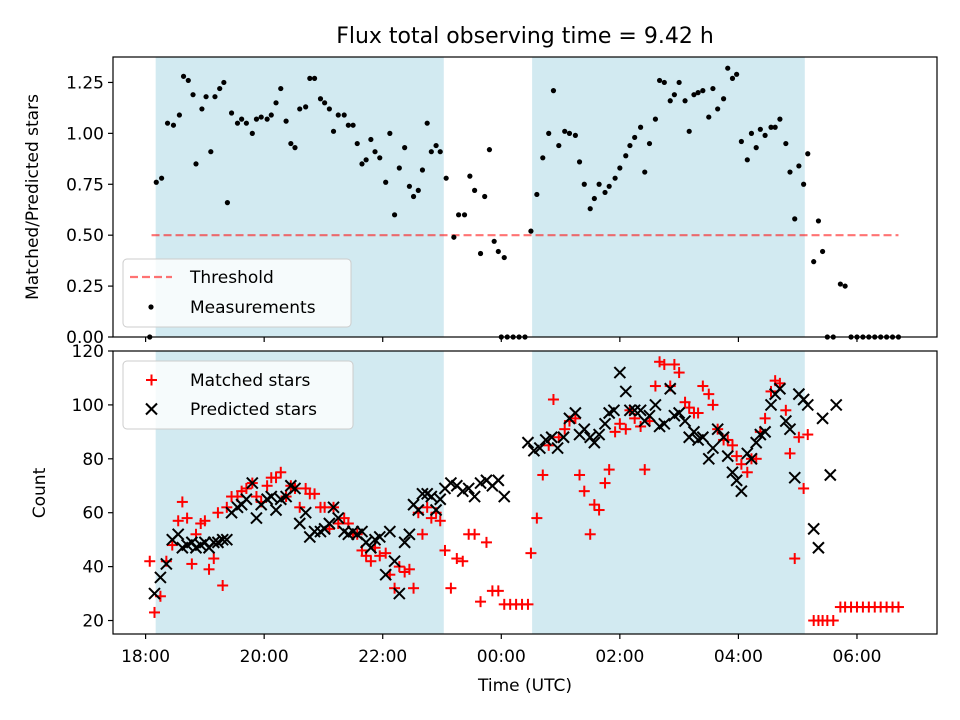 This screenshot has height=720, width=960. I want to click on bottom-ytick-label: 120, so click(88, 352).